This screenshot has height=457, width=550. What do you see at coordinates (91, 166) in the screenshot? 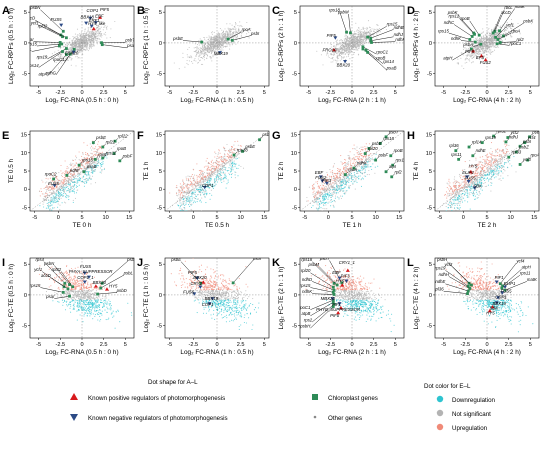
I see `chloroplast-gene-label: psaB` at bounding box center [91, 166].